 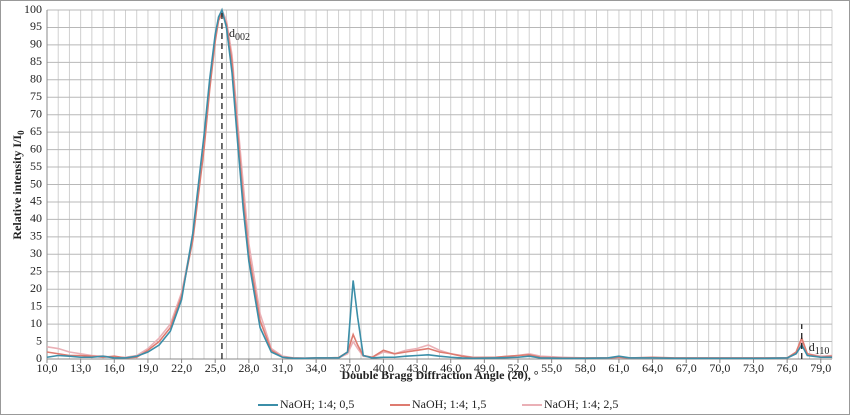 I want to click on x-tick-label: 64,0, so click(x=652, y=368).